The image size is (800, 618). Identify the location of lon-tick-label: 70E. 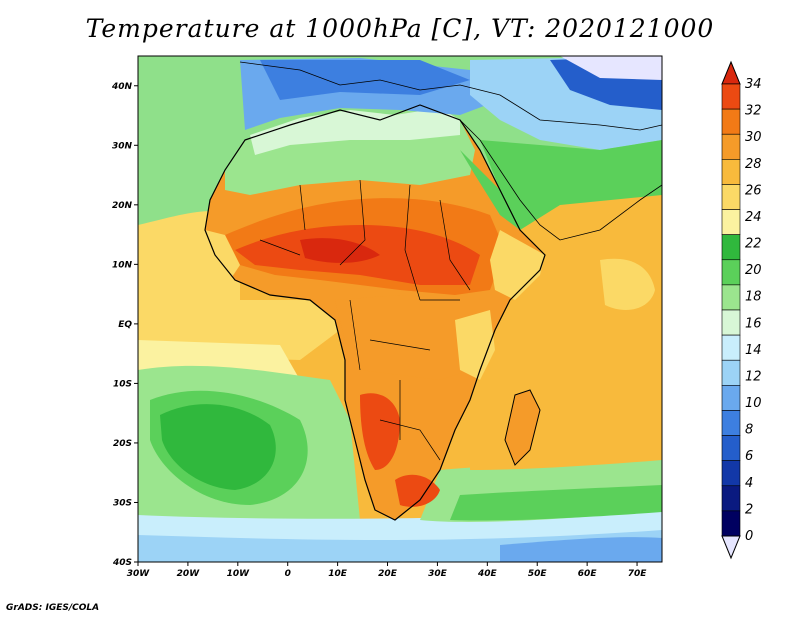
(638, 574).